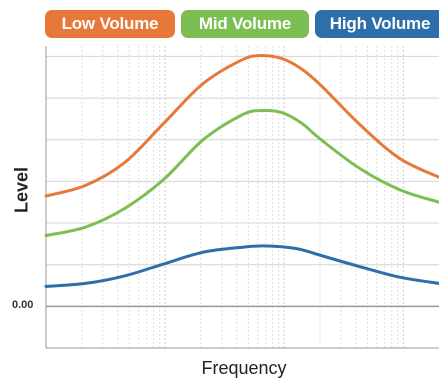 This screenshot has width=439, height=383. What do you see at coordinates (241, 266) in the screenshot?
I see `high-volume-curve` at bounding box center [241, 266].